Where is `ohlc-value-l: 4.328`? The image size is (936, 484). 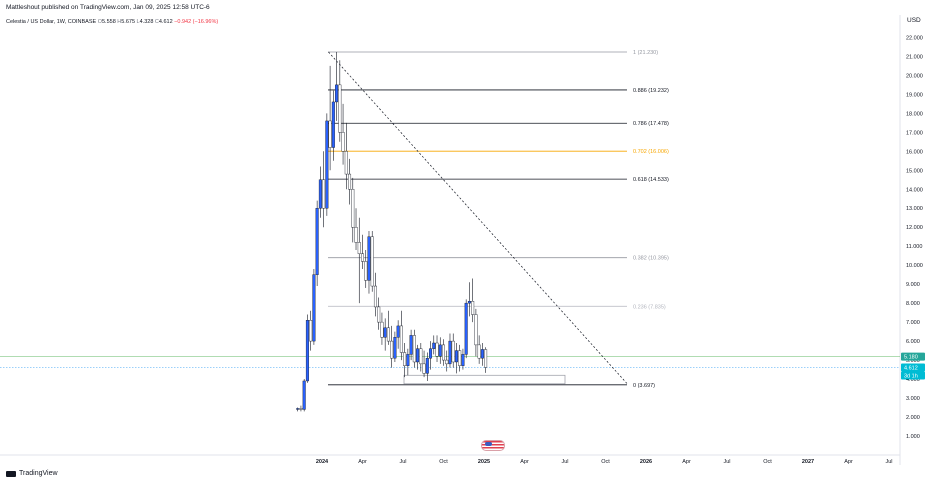
ohlc-value-l: 4.328 is located at coordinates (146, 22).